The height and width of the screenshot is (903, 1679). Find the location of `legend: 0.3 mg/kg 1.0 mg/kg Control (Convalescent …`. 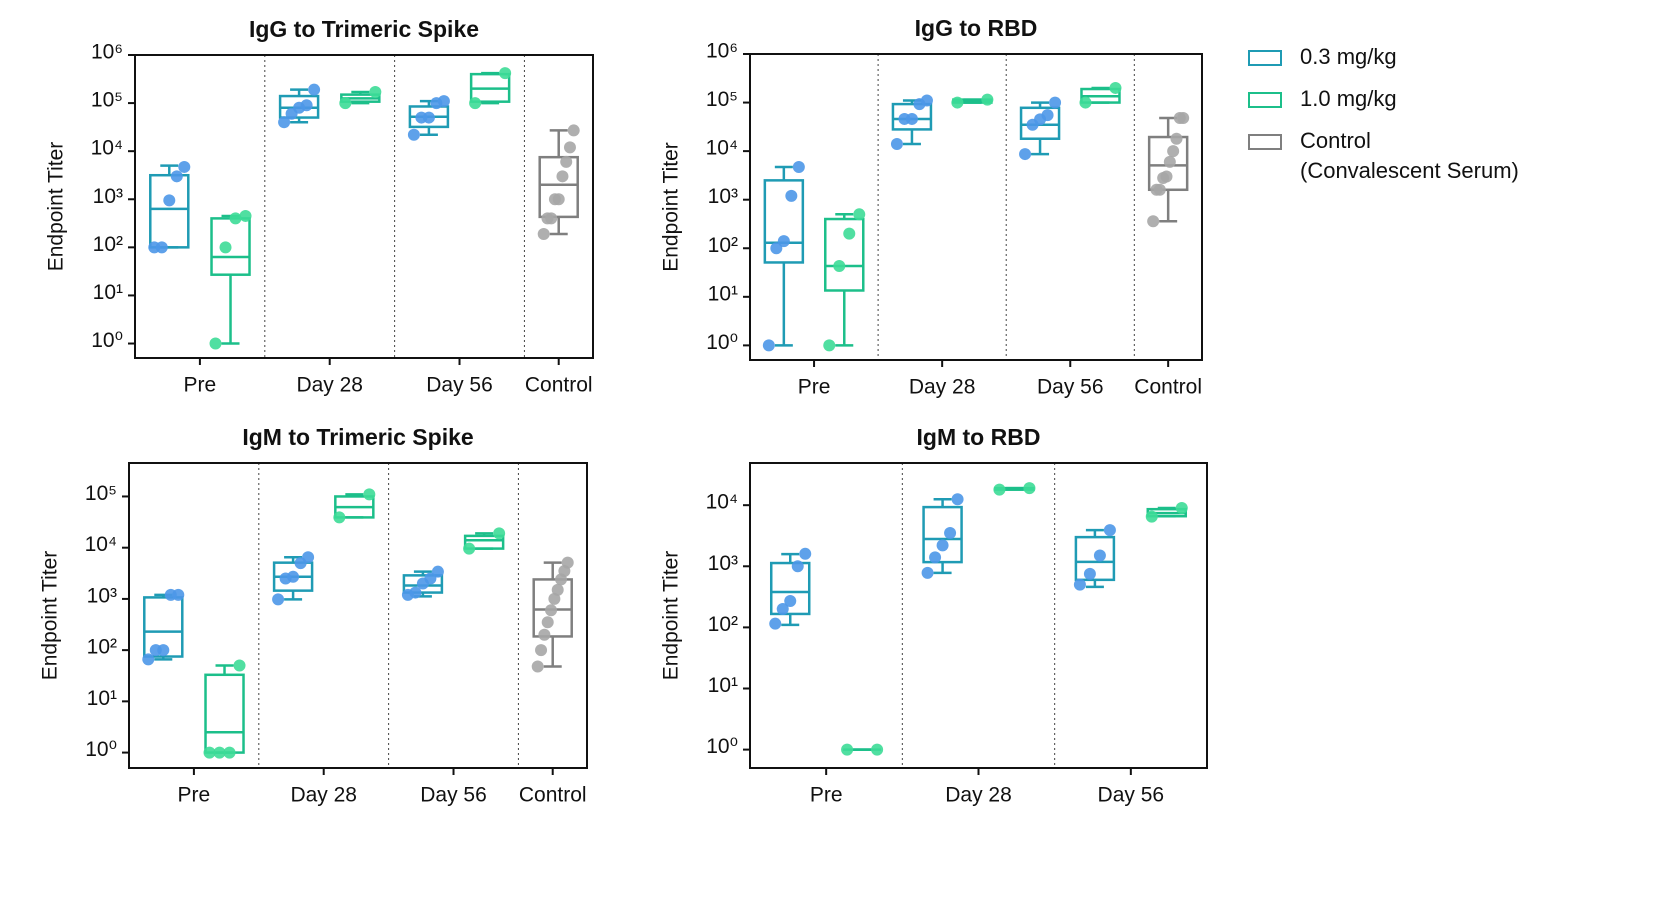

legend: 0.3 mg/kg 1.0 mg/kg Control (Convalescent … is located at coordinates (1383, 122).